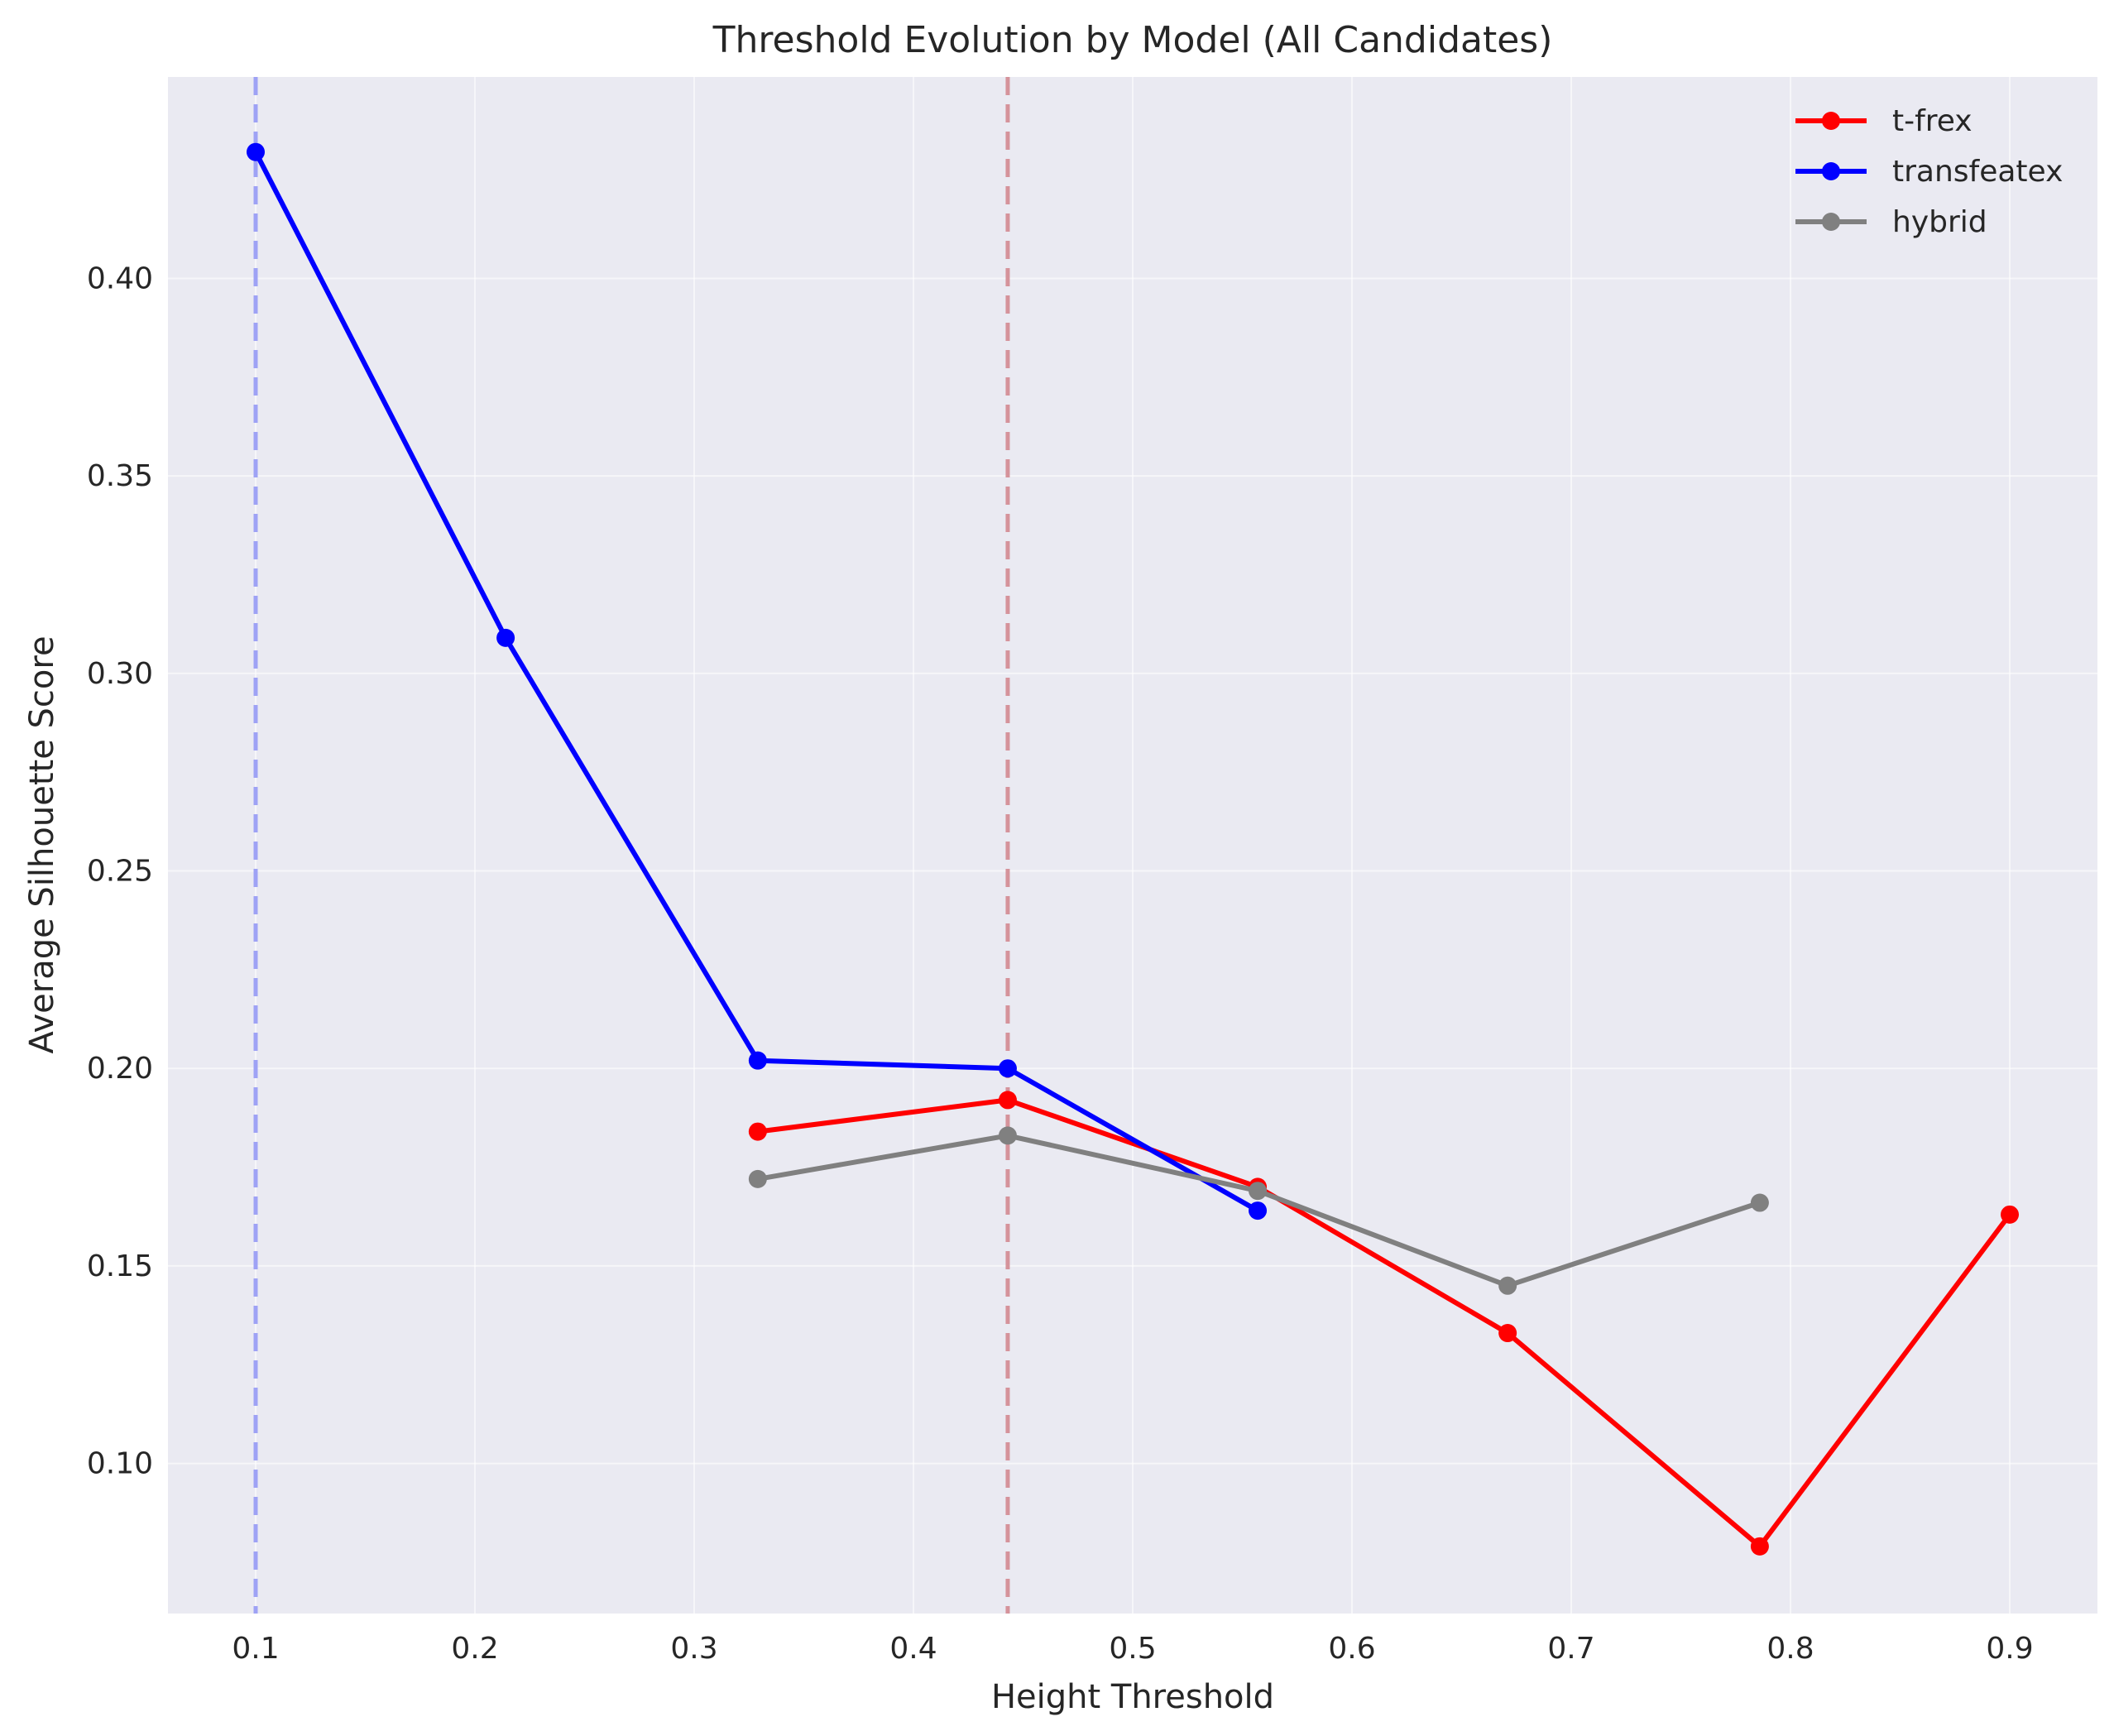  Describe the element at coordinates (1933, 121) in the screenshot. I see `legend-label: t-frex` at that location.